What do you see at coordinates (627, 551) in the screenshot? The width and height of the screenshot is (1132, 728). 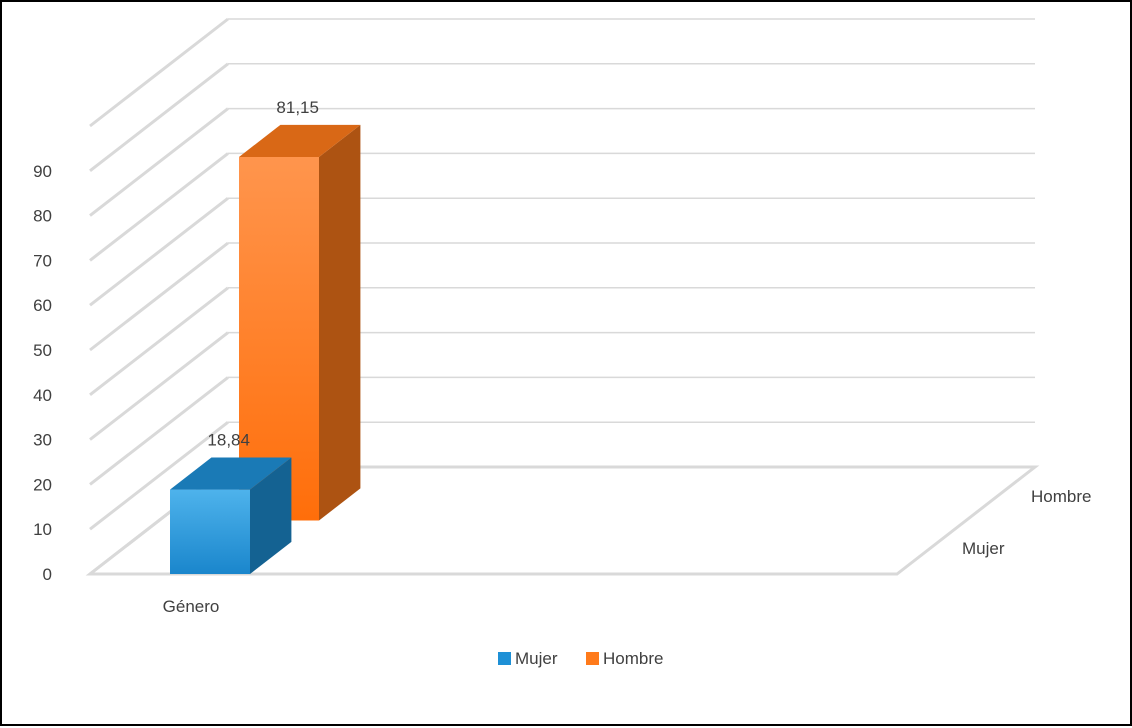 I see `axis-labels: Género Mujer Hombre` at bounding box center [627, 551].